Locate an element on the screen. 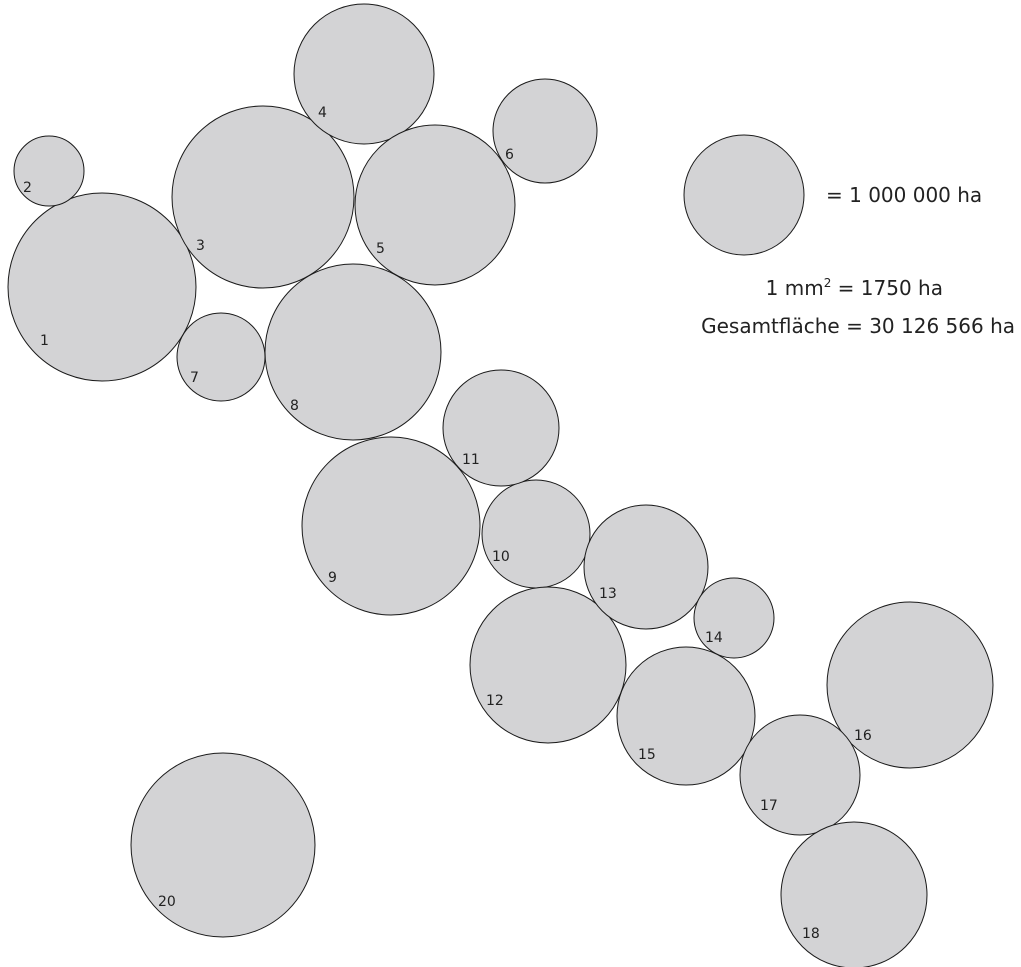 This screenshot has width=1021, height=967. region-label-5: 5 is located at coordinates (380, 249).